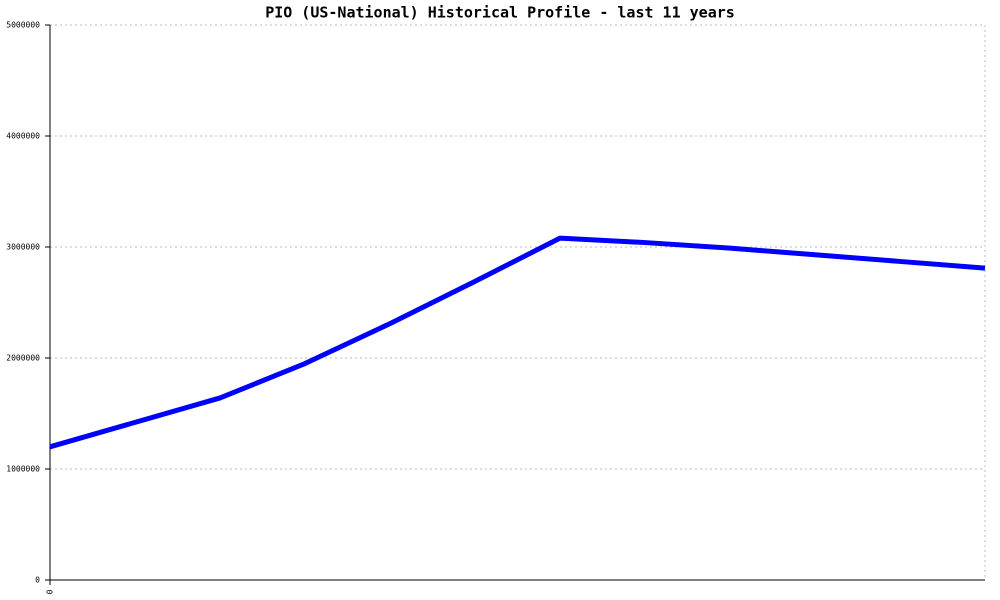  I want to click on x-tick-label: 0, so click(50, 591).